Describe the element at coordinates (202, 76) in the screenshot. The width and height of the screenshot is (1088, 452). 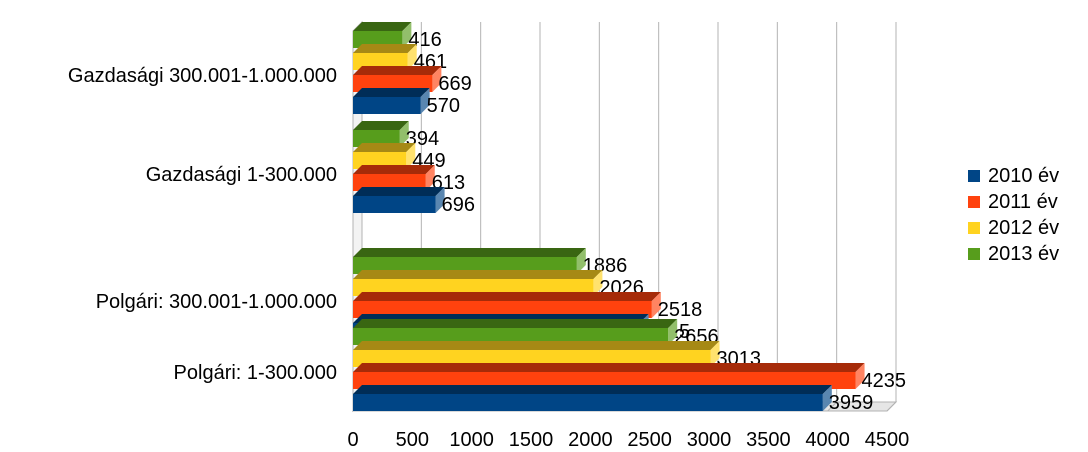
I see `category-label: Gazdasági 300.001-1.000.000` at that location.